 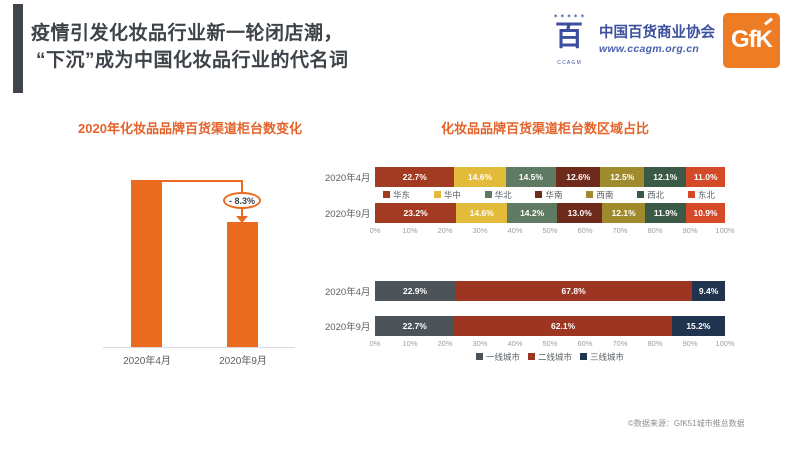 I want to click on logo-group: 百 中国百货商业协会 www.ccagm.org.cn GfK, so click(x=662, y=40).